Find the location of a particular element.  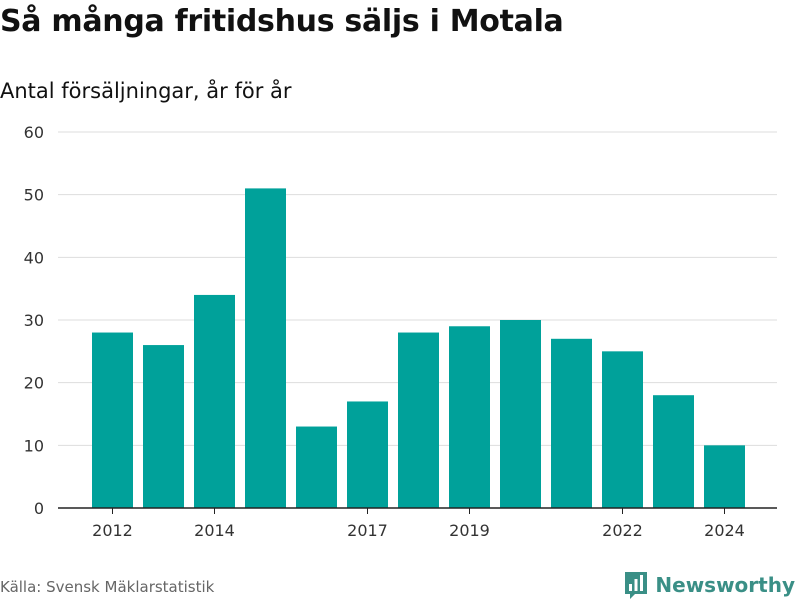

bar-2022 is located at coordinates (622, 429).